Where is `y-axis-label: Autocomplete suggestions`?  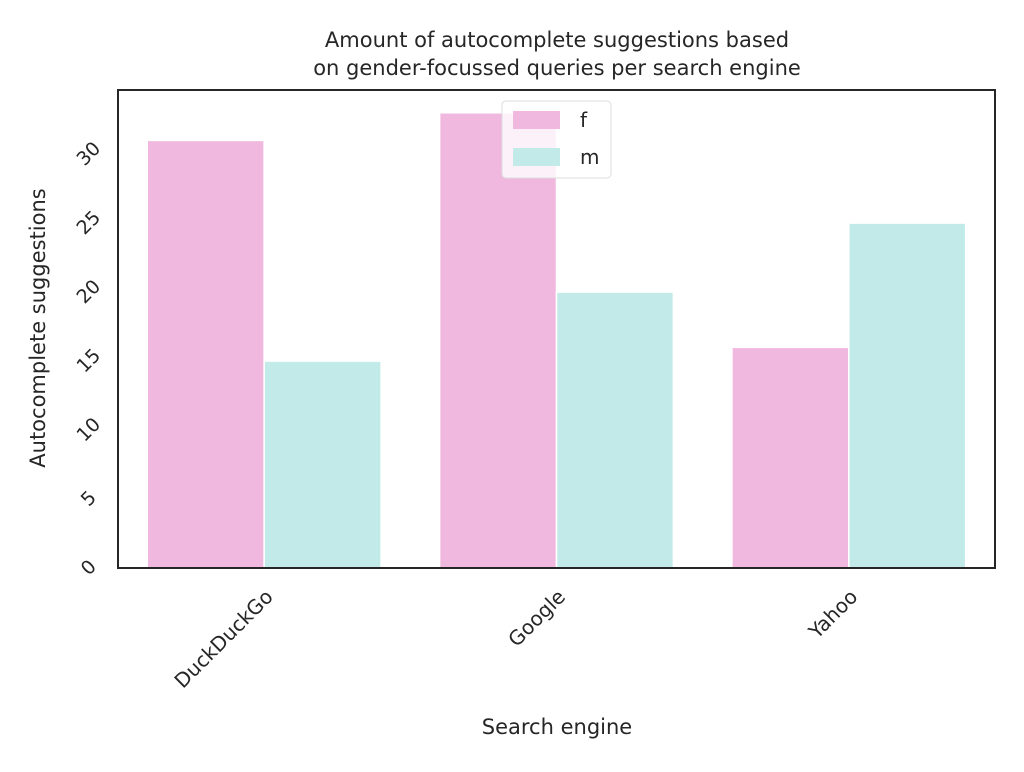 y-axis-label: Autocomplete suggestions is located at coordinates (38, 327).